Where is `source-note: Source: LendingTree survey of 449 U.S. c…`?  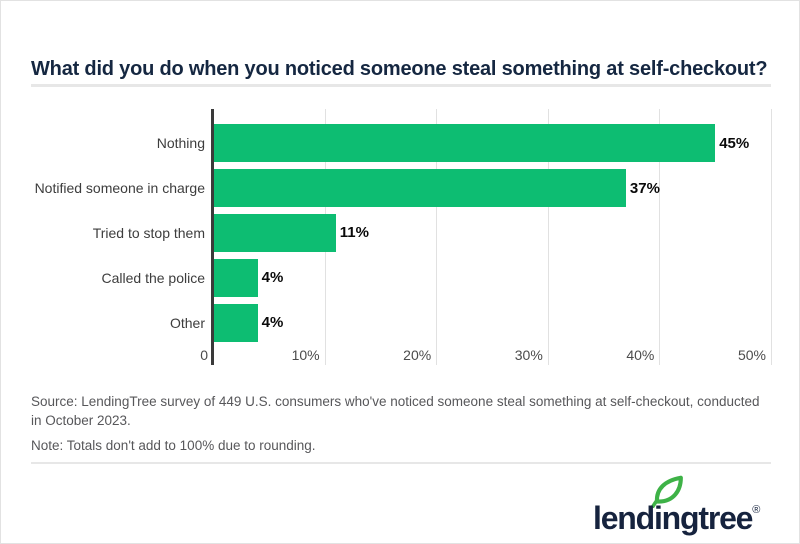
source-note: Source: LendingTree survey of 449 U.S. c… is located at coordinates (395, 411).